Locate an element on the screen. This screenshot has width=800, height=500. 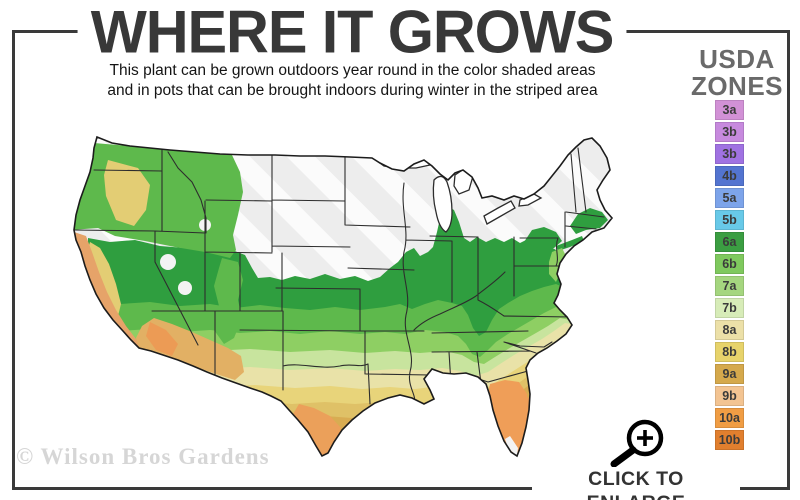
long-island-green is located at coordinates (570, 243).